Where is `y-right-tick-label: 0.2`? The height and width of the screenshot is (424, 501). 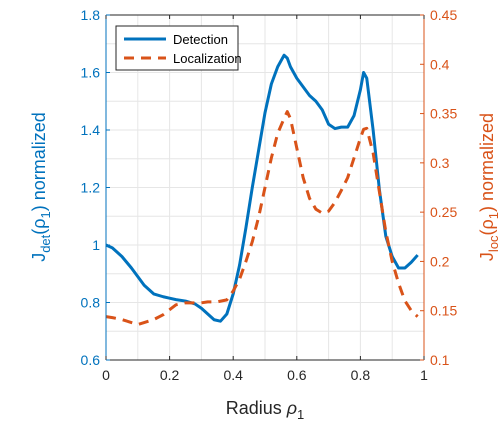
y-right-tick-label: 0.2 is located at coordinates (440, 261).